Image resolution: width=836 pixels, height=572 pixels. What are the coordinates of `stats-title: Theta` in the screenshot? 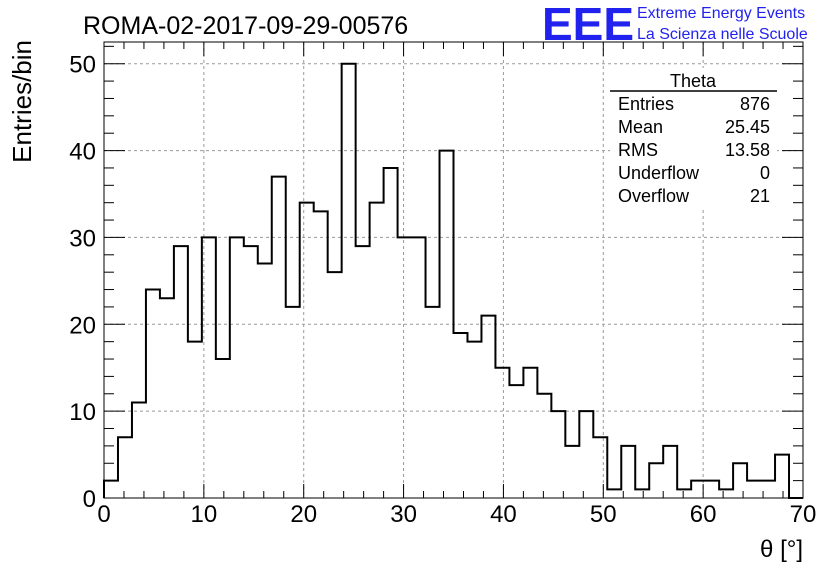 It's located at (693, 81).